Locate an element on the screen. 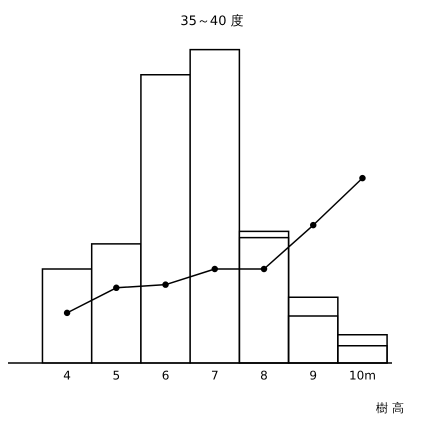  x-axis-title: 樹 高 is located at coordinates (390, 408).